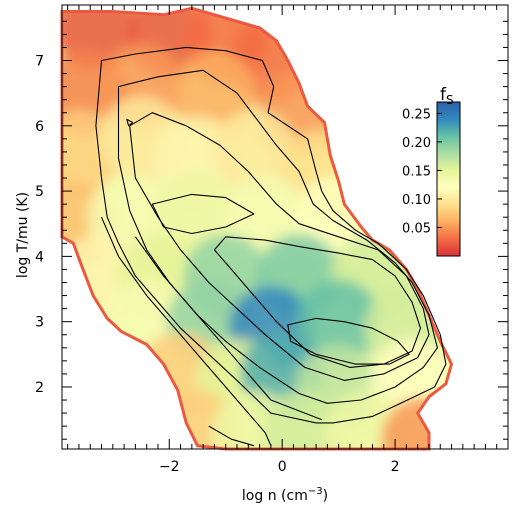 The width and height of the screenshot is (512, 512). Describe the element at coordinates (325, 496) in the screenshot. I see `x-axis-label-close: )` at that location.